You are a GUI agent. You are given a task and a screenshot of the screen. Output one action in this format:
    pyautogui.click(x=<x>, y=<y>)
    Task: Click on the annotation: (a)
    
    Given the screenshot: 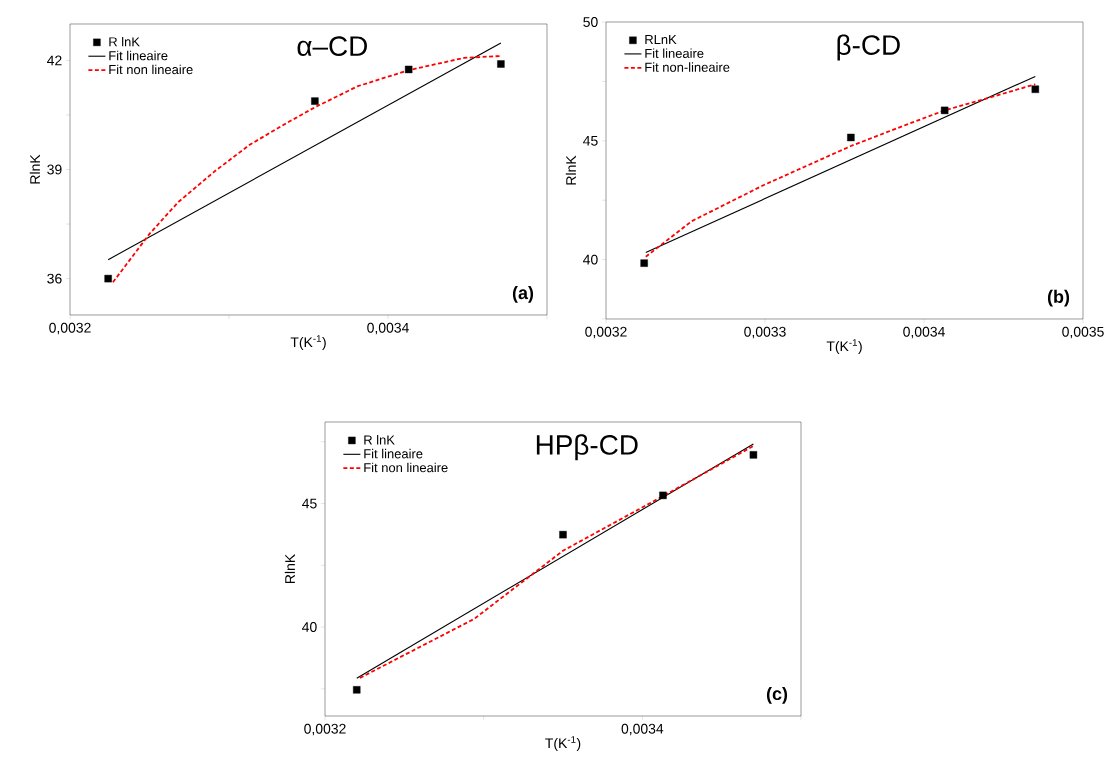 What is the action you would take?
    pyautogui.click(x=523, y=294)
    